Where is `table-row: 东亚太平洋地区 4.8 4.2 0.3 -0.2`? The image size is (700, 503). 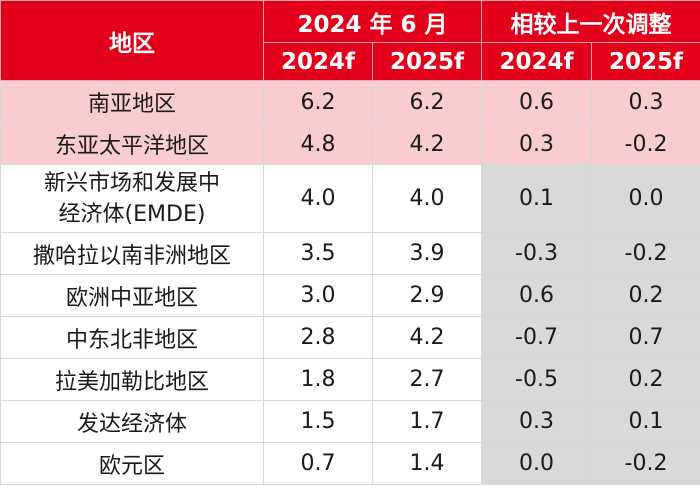
table-row: 东亚太平洋地区 4.8 4.2 0.3 -0.2 is located at coordinates (350, 144).